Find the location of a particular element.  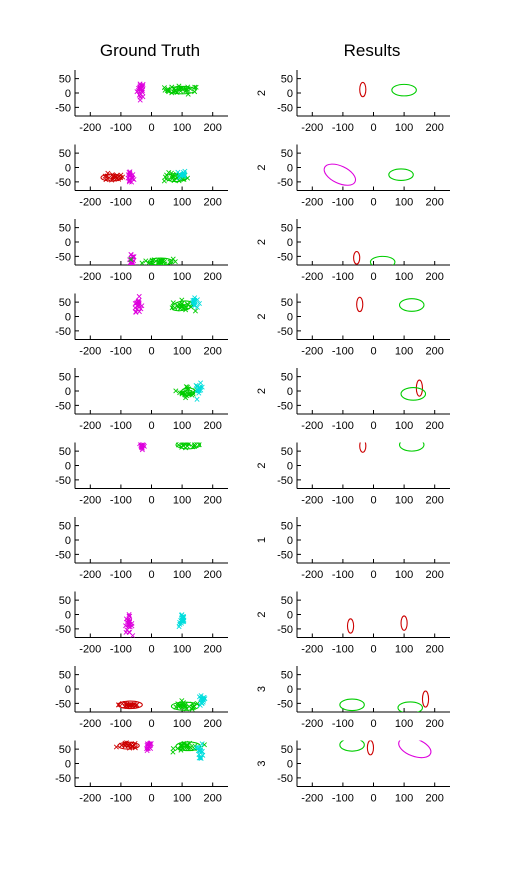

cluster-count-label: 1 is located at coordinates (262, 540).